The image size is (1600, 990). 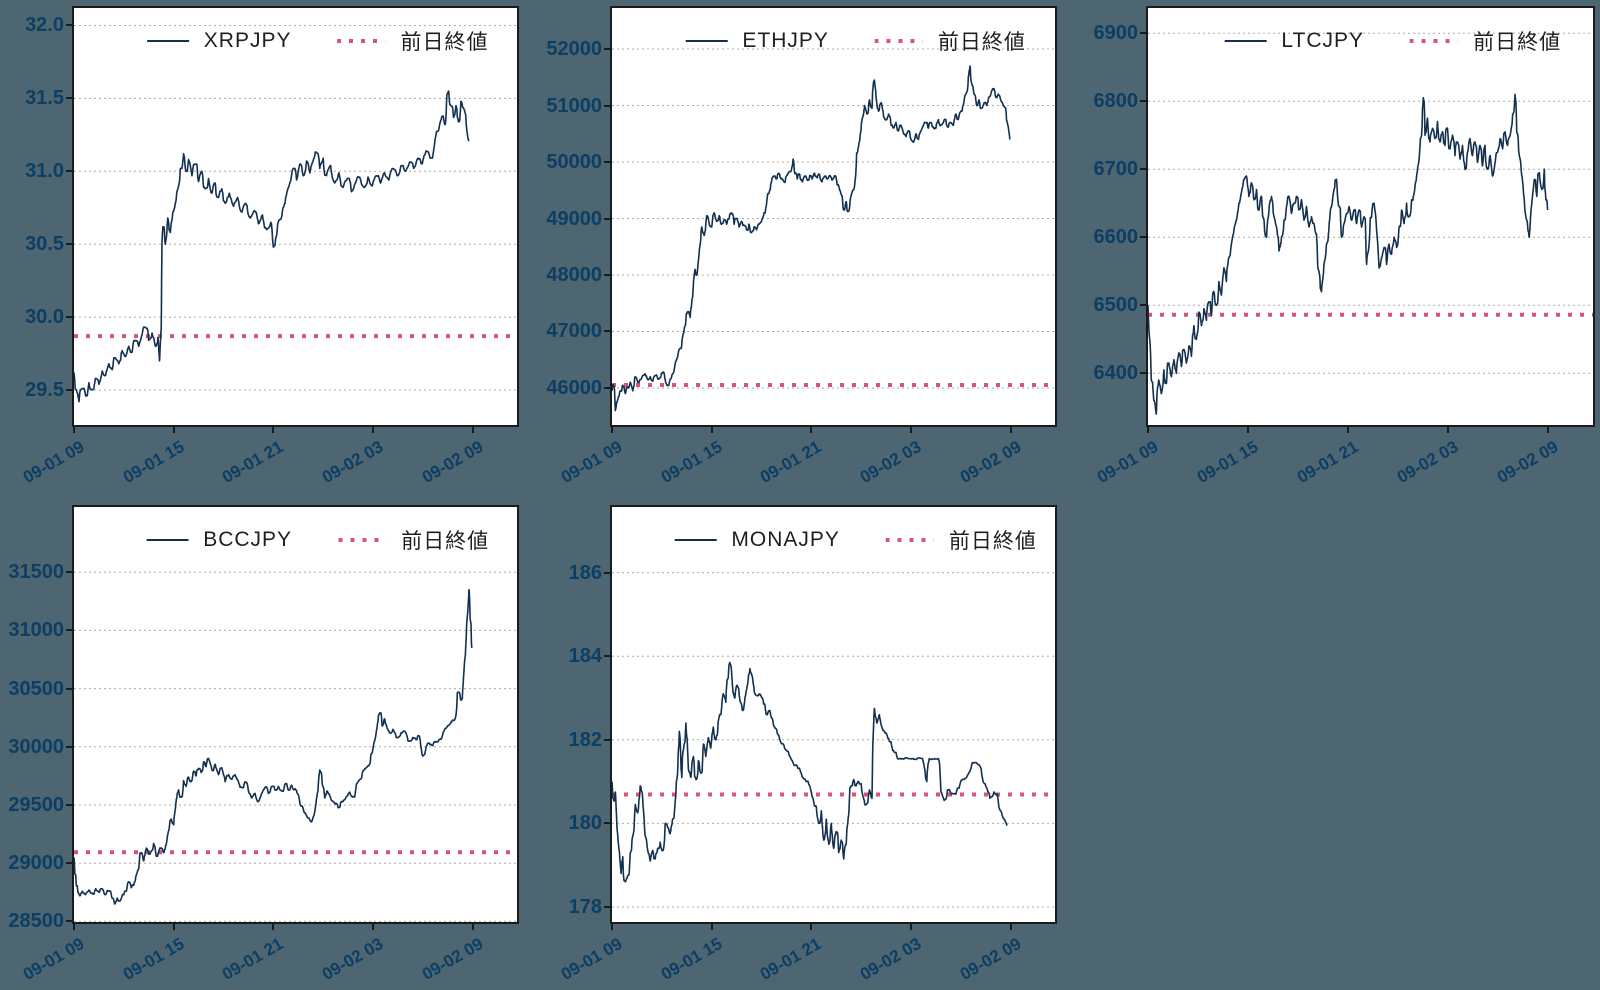 What do you see at coordinates (1116, 373) in the screenshot?
I see `y-tick-label: 6400` at bounding box center [1116, 373].